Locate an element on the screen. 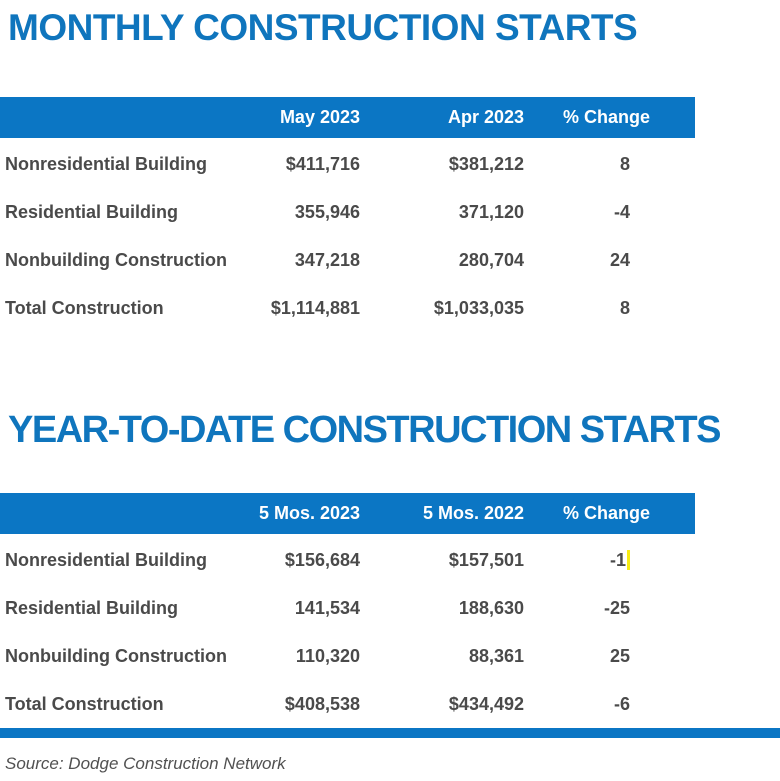 This screenshot has width=780, height=781. value-cell: 280,704 is located at coordinates (491, 259).